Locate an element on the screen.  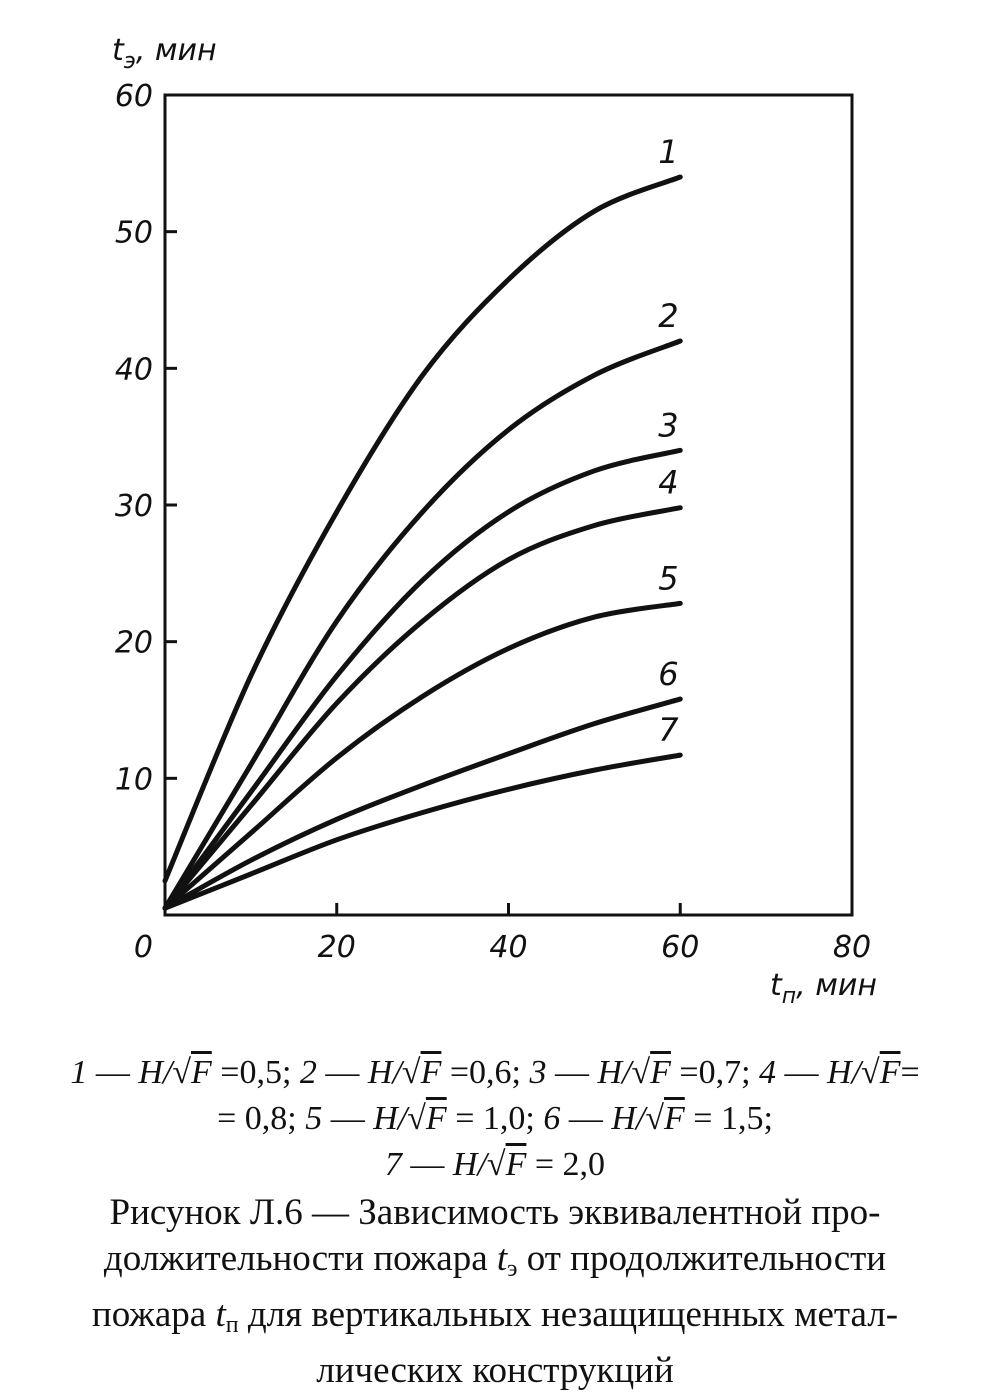
x-tick-label: 40 is located at coordinates (508, 947).